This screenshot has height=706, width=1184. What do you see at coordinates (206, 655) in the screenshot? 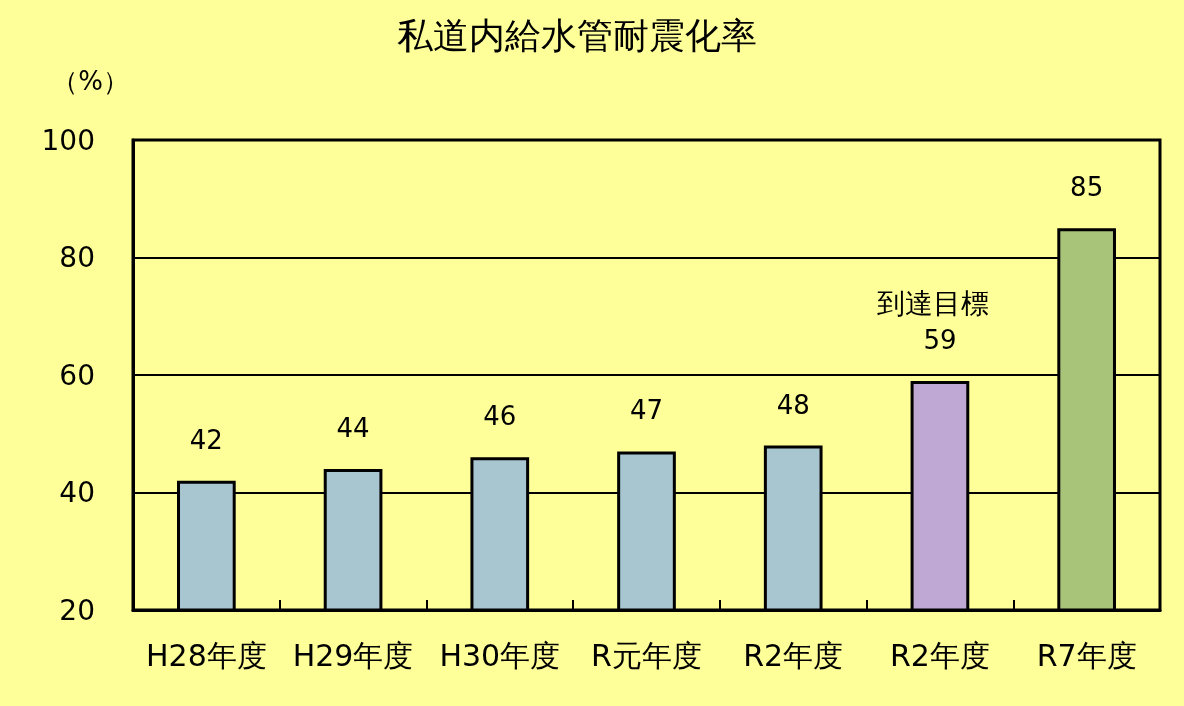
I see `x-tick-label: H28年度` at bounding box center [206, 655].